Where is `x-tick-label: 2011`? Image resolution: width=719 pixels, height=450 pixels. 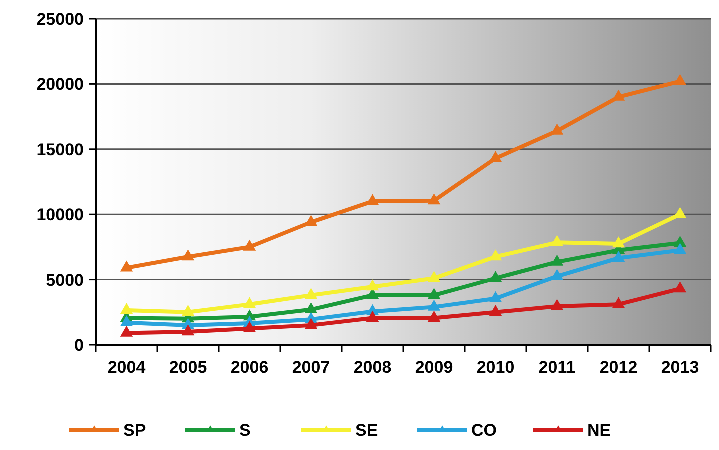
x-tick-label: 2011 is located at coordinates (557, 367).